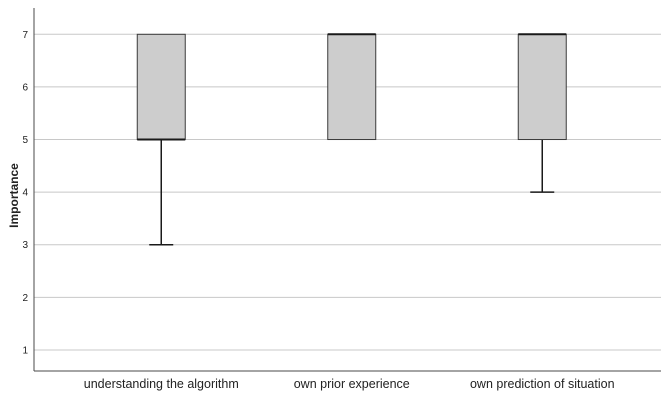 The image size is (663, 395). Describe the element at coordinates (25, 87) in the screenshot. I see `y-tick-label: 6` at that location.